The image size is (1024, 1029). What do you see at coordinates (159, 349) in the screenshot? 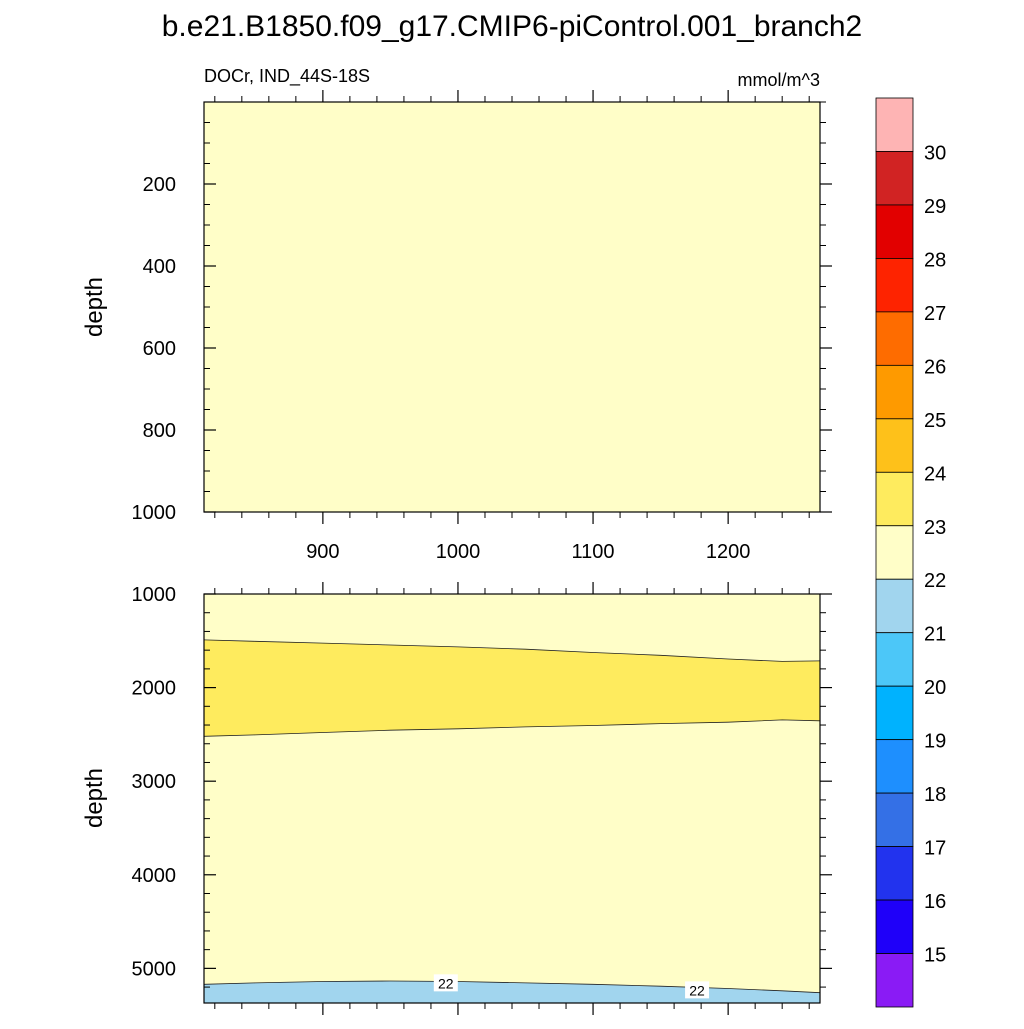
I see `y-tick-label: 600` at bounding box center [159, 349].